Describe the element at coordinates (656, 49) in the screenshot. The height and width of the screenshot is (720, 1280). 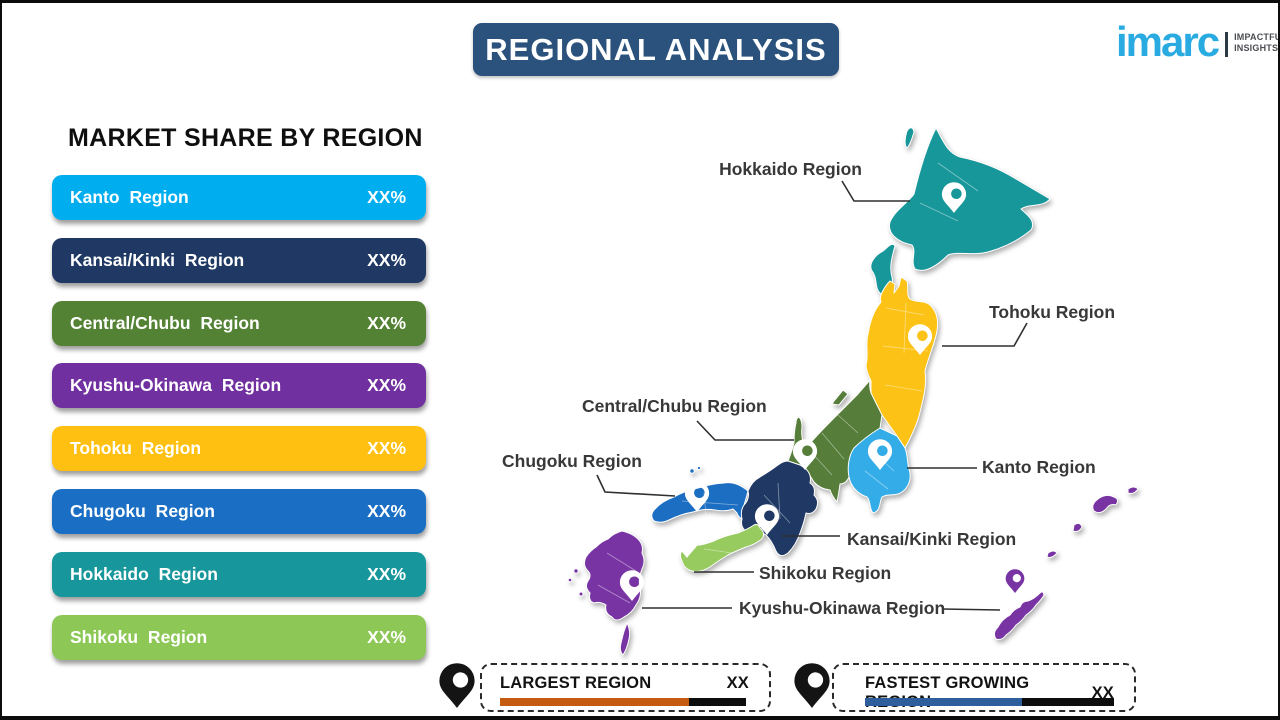
I see `page-title: REGIONAL ANALYSIS` at that location.